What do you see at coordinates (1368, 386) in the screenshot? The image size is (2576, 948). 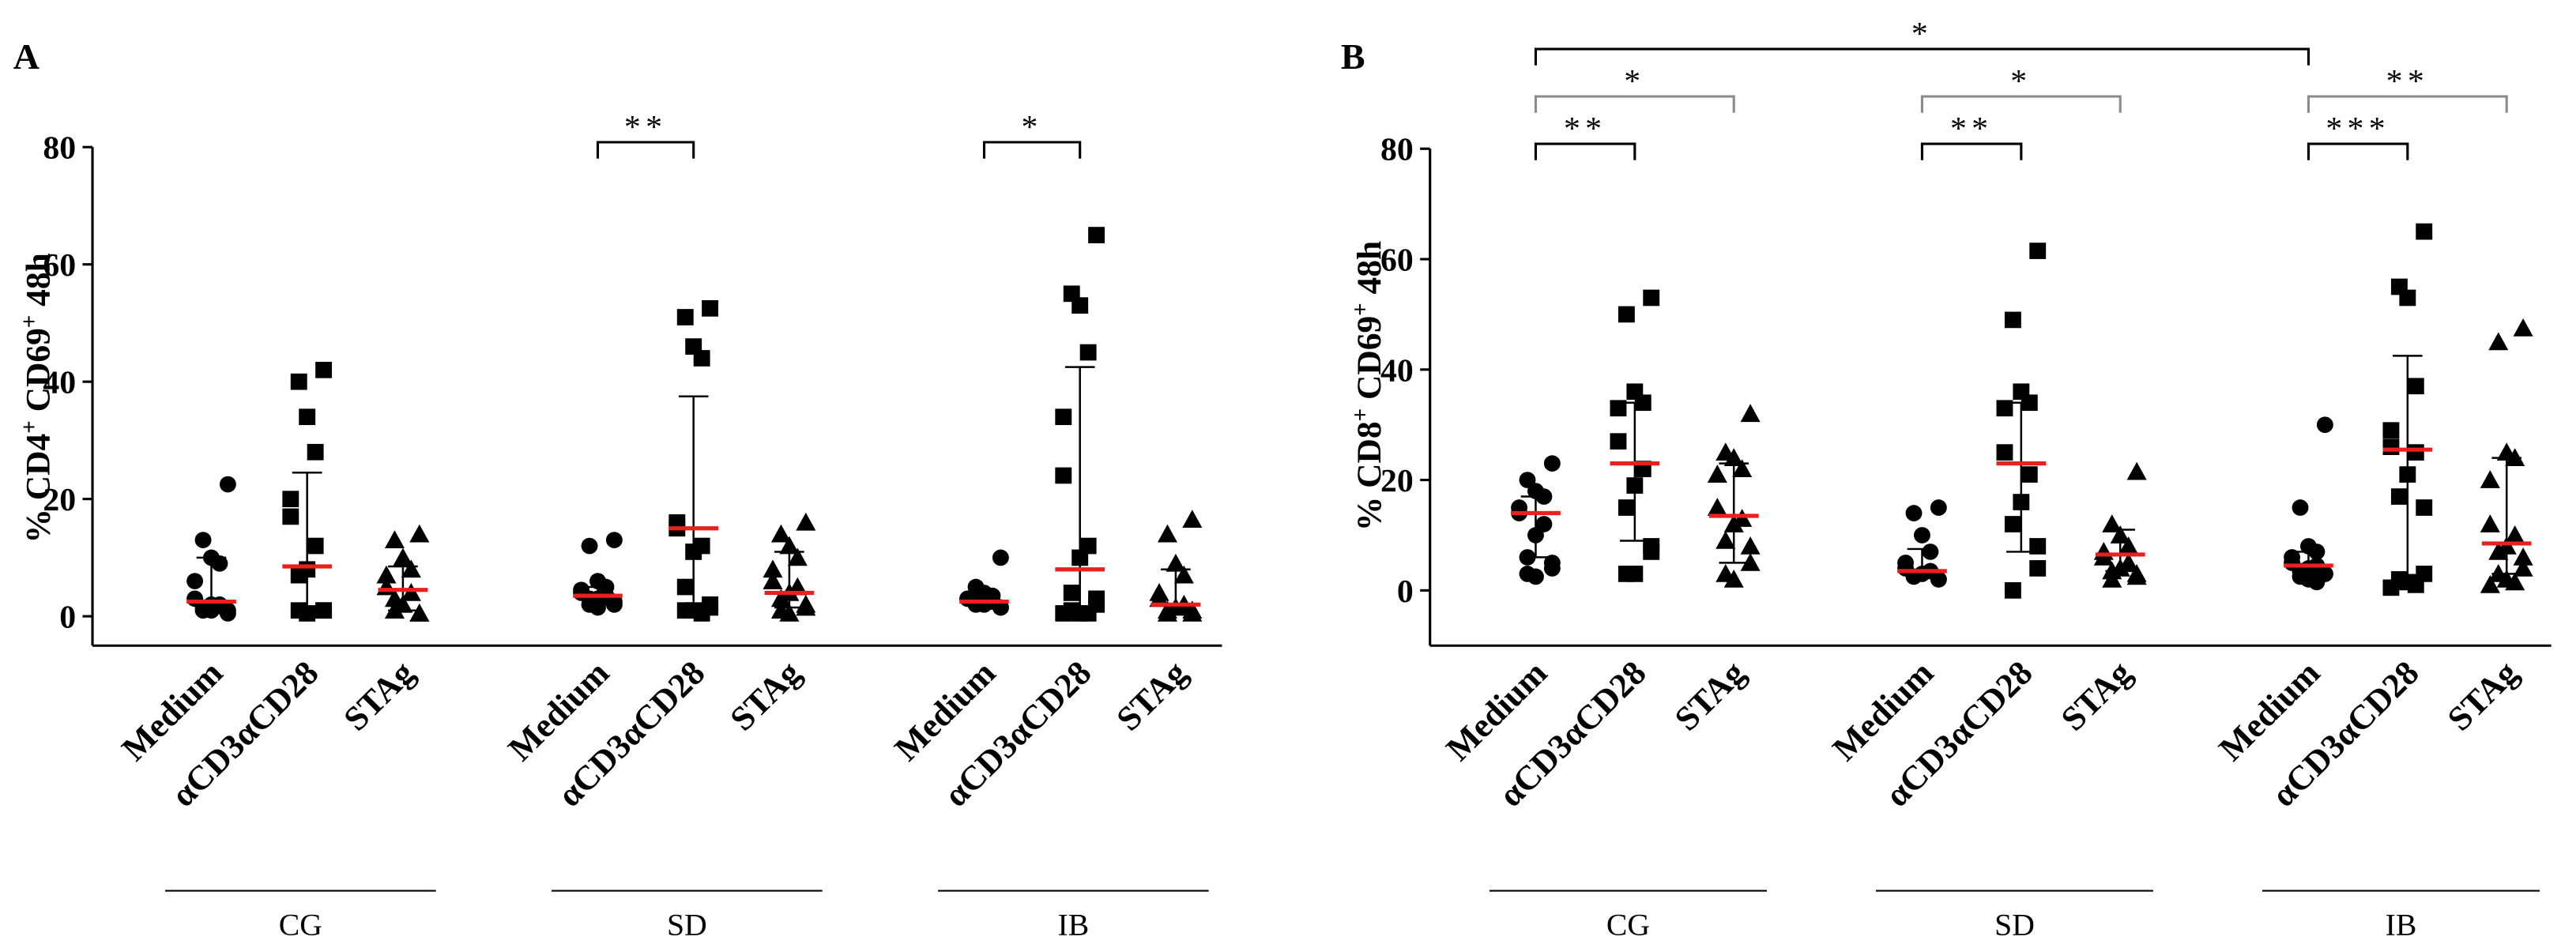 I see `y-axis-label: % CD8+ CD69+ 48h` at bounding box center [1368, 386].